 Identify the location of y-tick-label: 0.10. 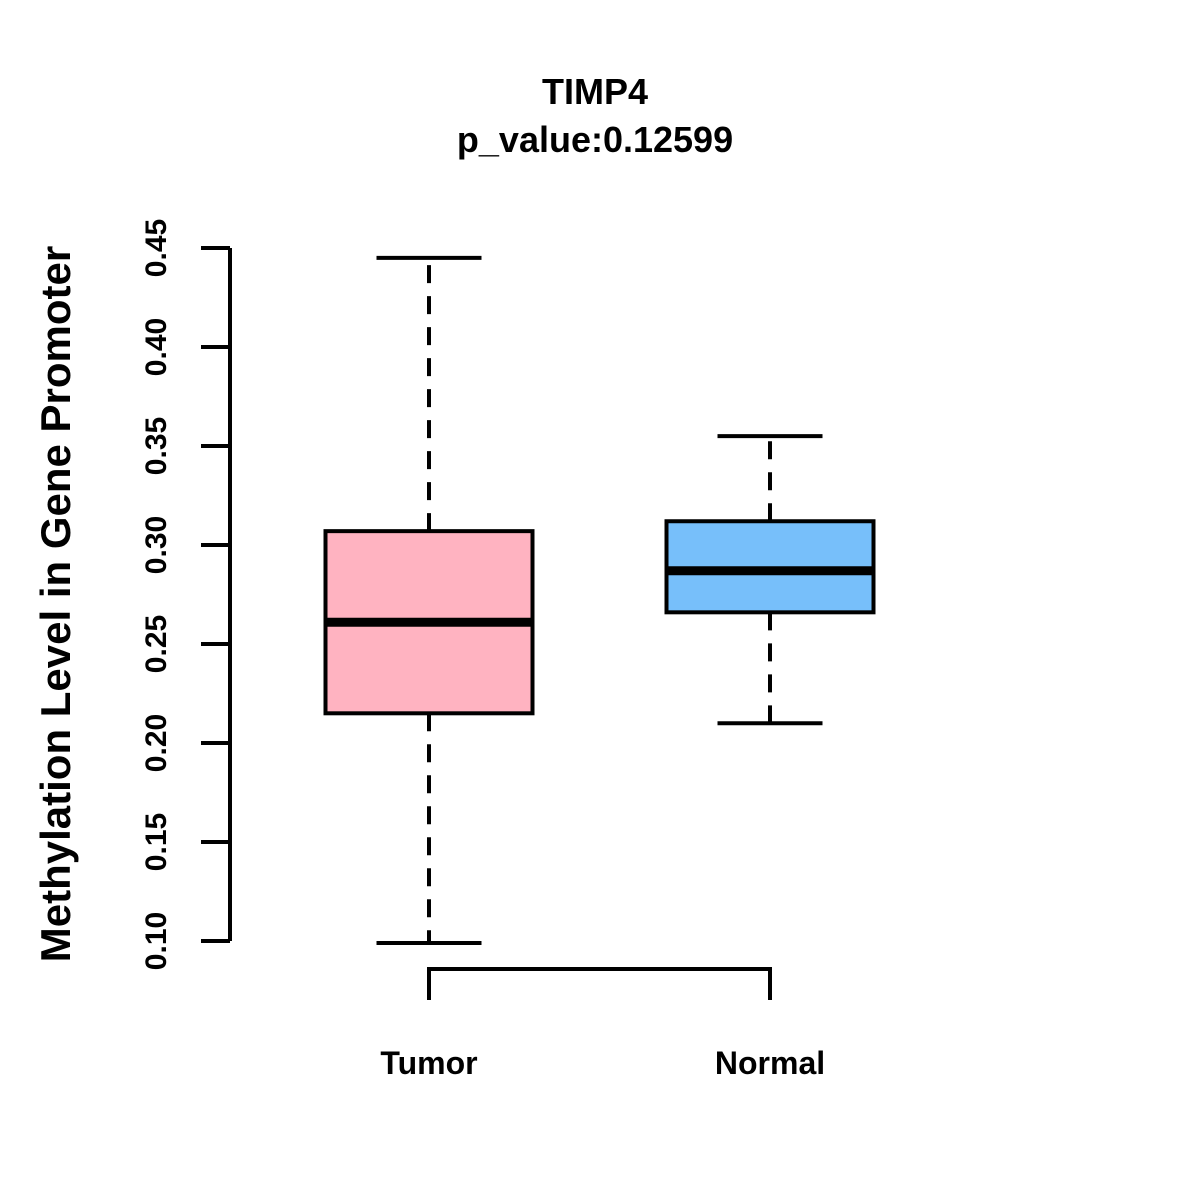
(156, 941).